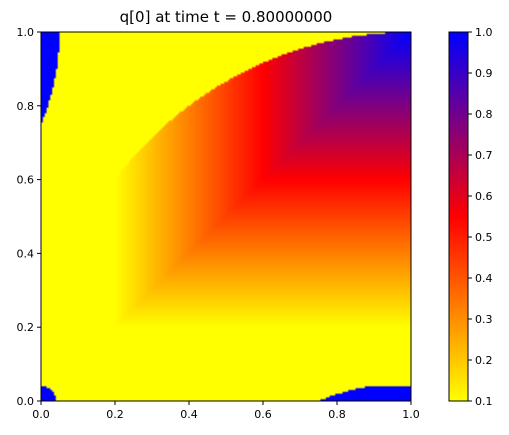 This screenshot has width=509, height=435. I want to click on x-tick-label: 1.0, so click(411, 414).